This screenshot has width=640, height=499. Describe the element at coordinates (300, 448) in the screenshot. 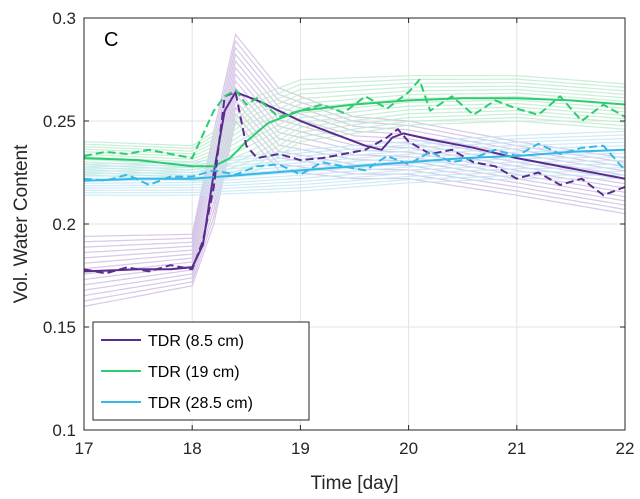

I see `x-tick-label: 19` at that location.